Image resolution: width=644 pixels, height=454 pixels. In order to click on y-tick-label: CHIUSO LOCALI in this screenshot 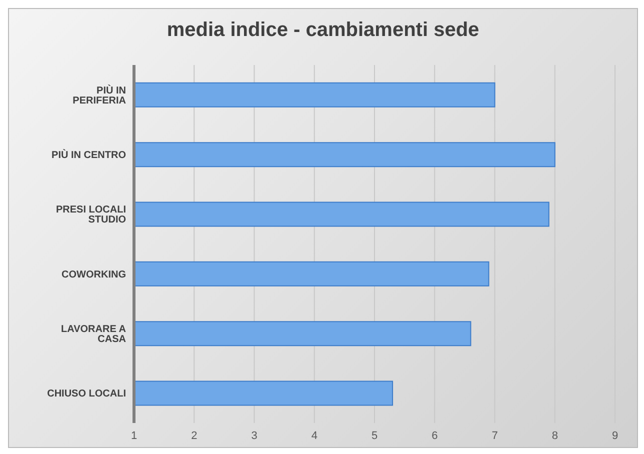, I will do `click(86, 394)`.